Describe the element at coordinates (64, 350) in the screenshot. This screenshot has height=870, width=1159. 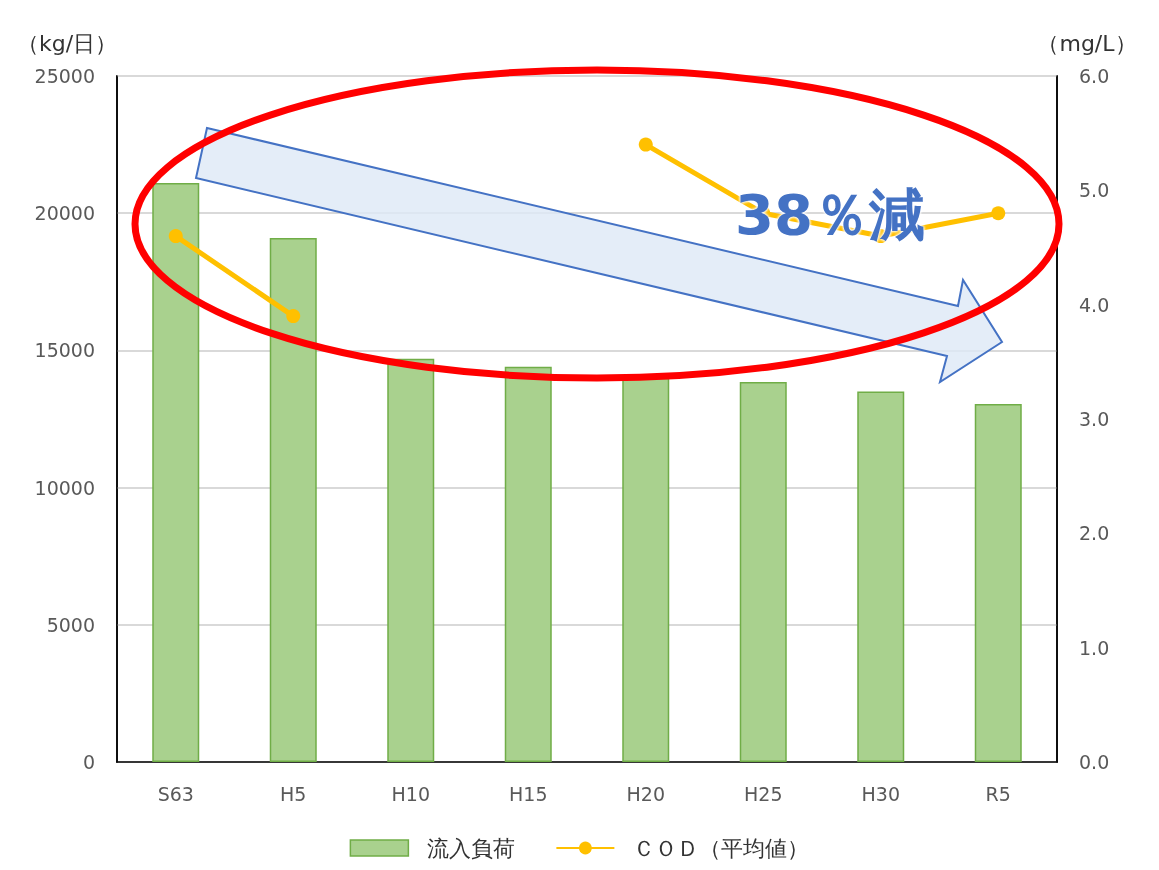
I see `y-tick-label: 15000` at that location.